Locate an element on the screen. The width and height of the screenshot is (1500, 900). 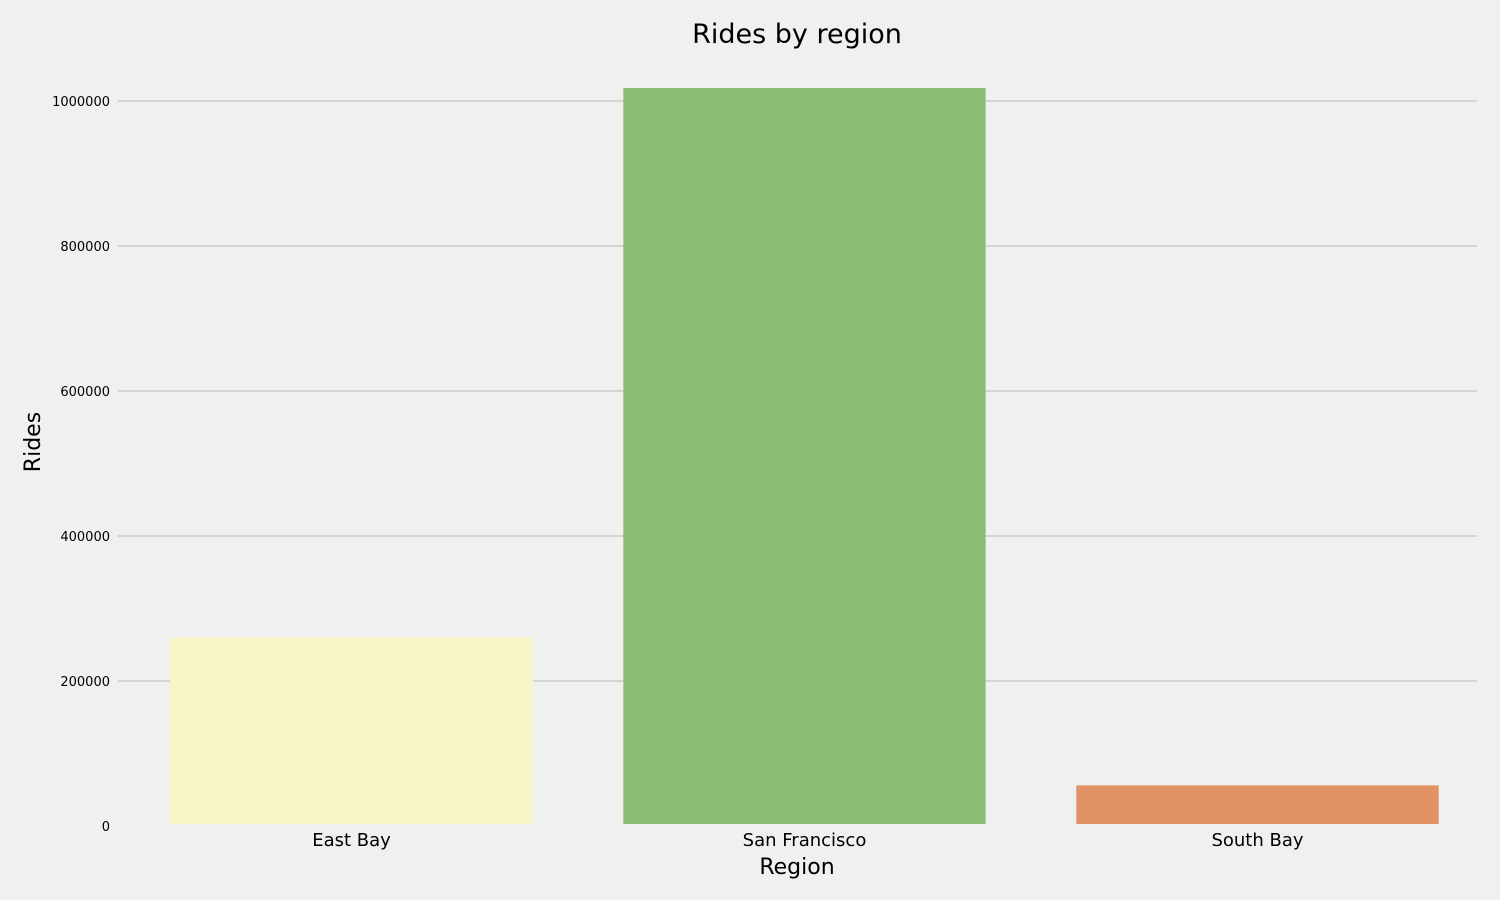
x-axis-categories: East Bay San Francisco South Bay is located at coordinates (808, 840).